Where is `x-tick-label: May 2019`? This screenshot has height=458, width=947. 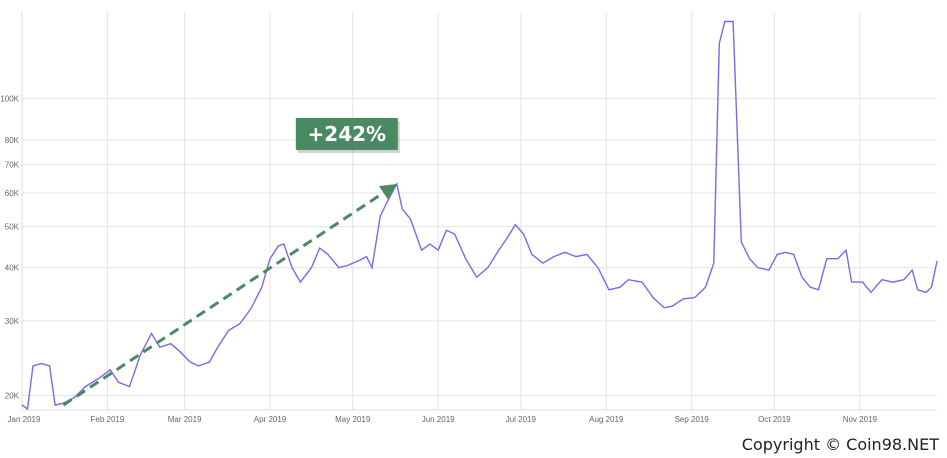 x-tick-label: May 2019 is located at coordinates (353, 419).